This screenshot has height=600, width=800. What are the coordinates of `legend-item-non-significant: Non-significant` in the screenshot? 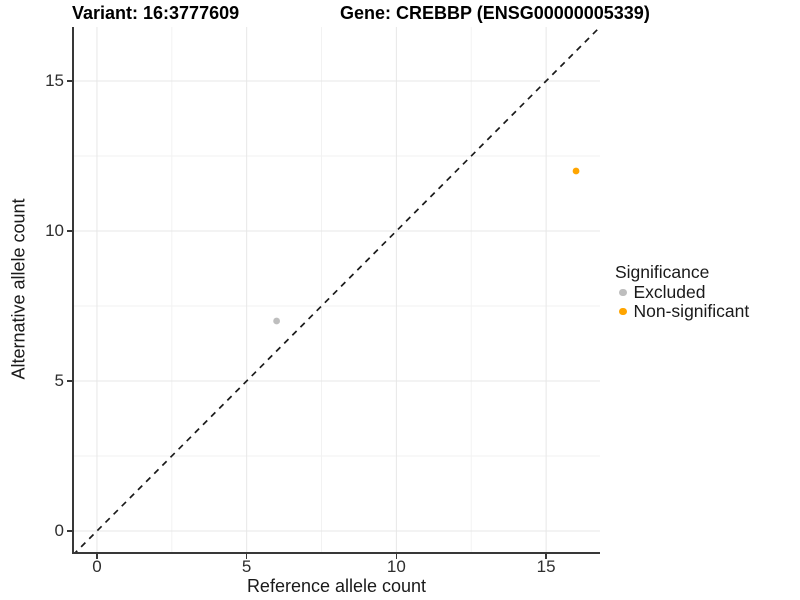 It's located at (682, 311).